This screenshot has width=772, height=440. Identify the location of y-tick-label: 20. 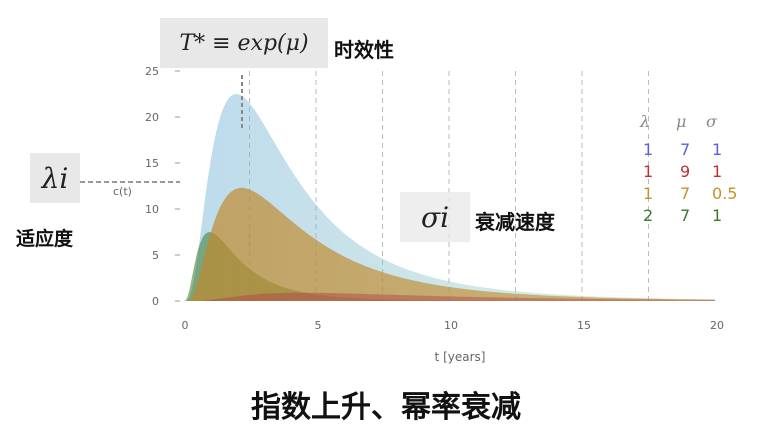
(152, 117).